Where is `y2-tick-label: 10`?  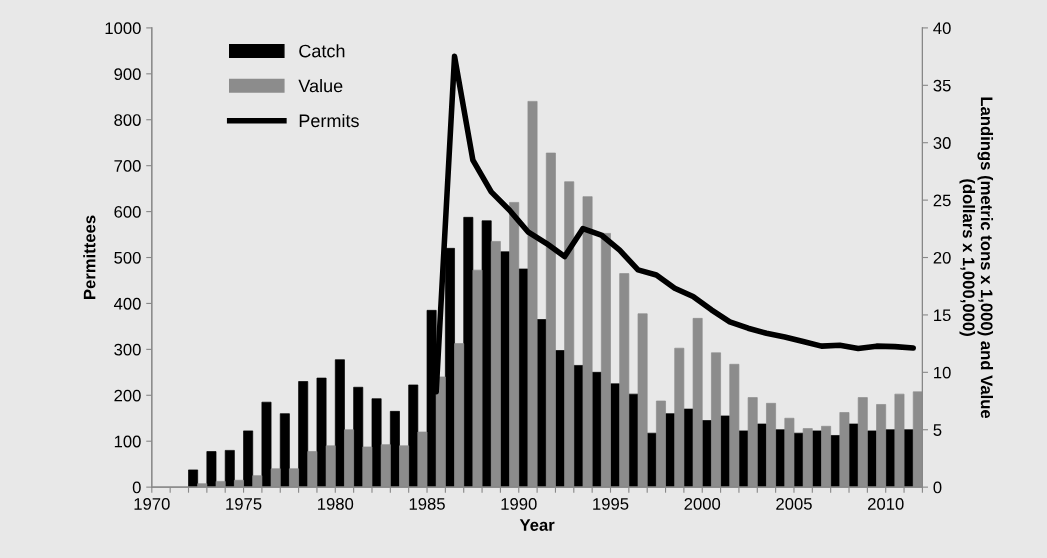
y2-tick-label: 10 is located at coordinates (942, 372).